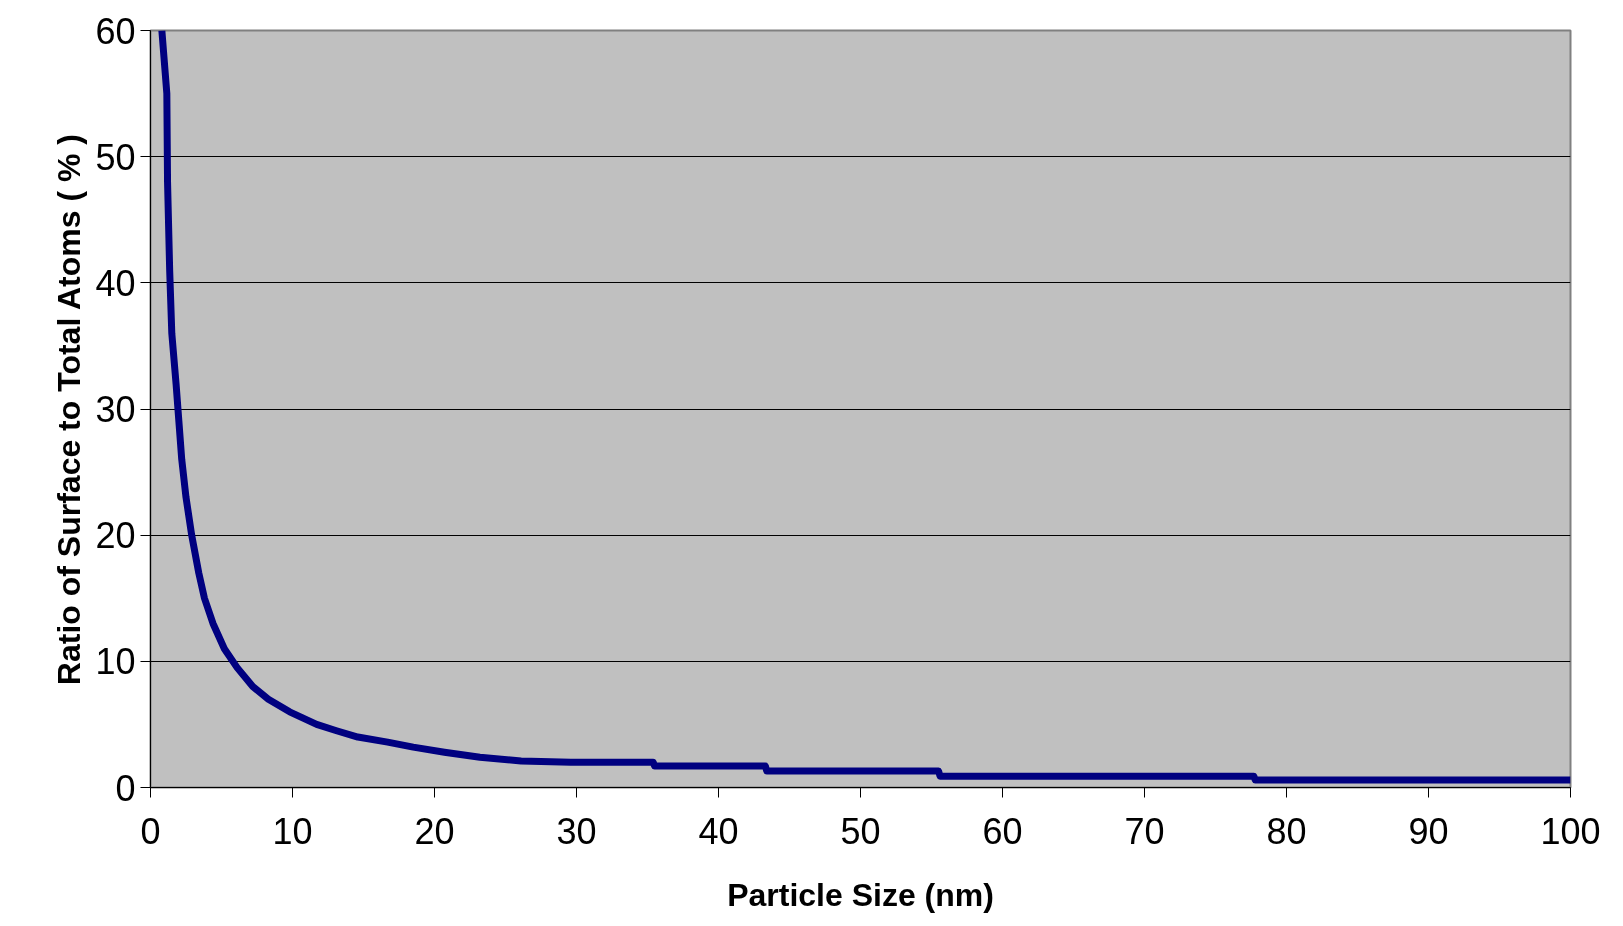 This screenshot has height=926, width=1623. I want to click on x-tick-label: 60, so click(1002, 831).